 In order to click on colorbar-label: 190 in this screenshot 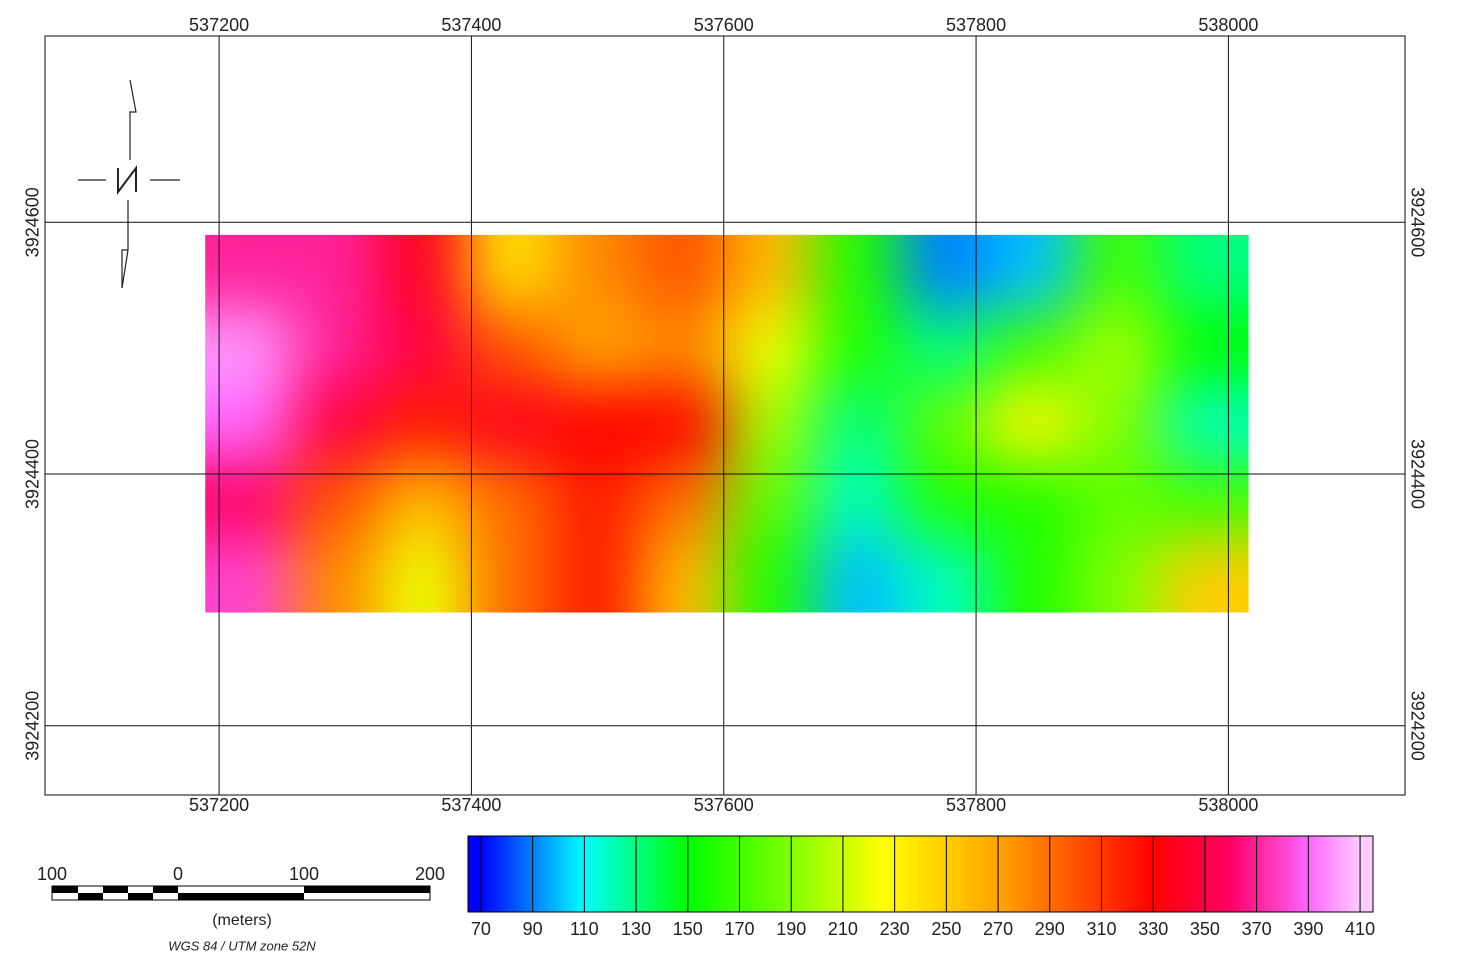, I will do `click(791, 929)`.